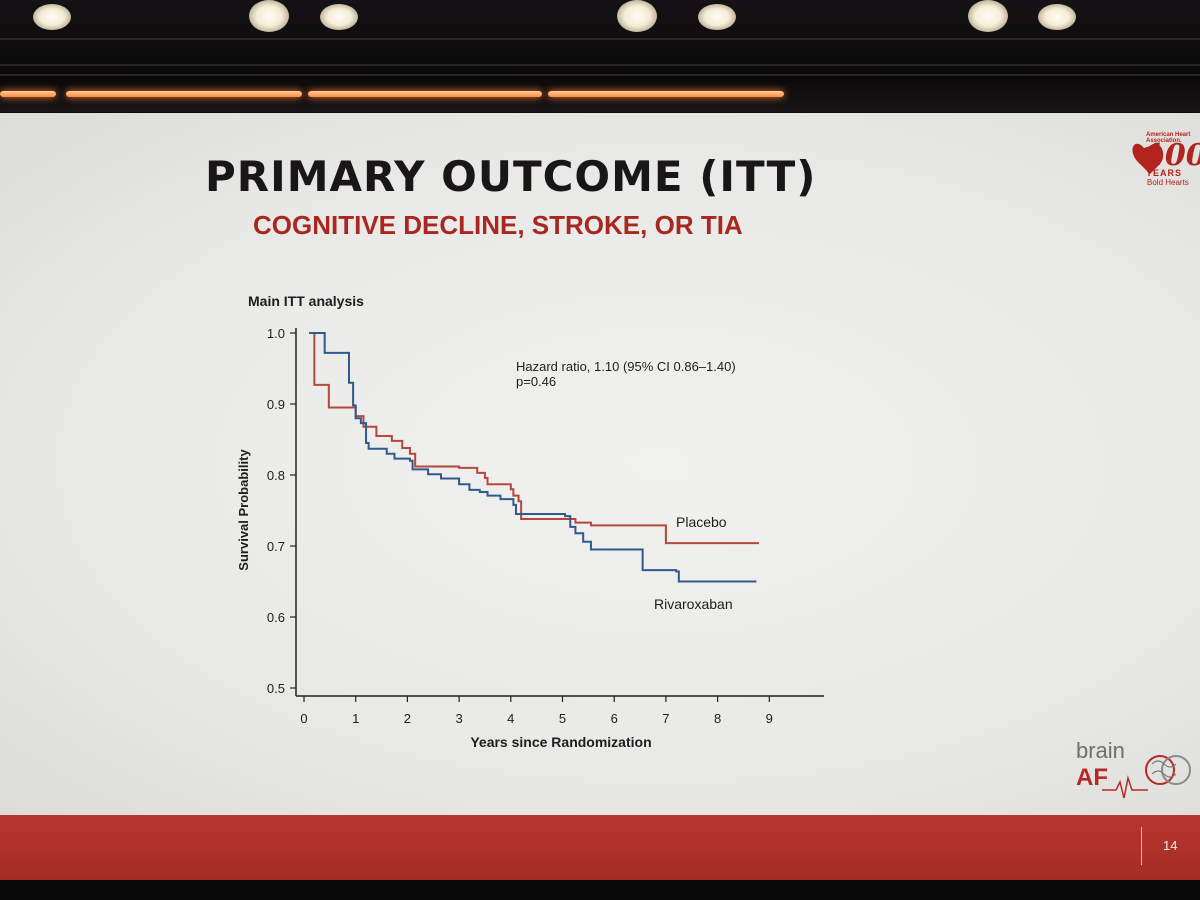  Describe the element at coordinates (701, 522) in the screenshot. I see `placebo-series-label: Placebo` at that location.